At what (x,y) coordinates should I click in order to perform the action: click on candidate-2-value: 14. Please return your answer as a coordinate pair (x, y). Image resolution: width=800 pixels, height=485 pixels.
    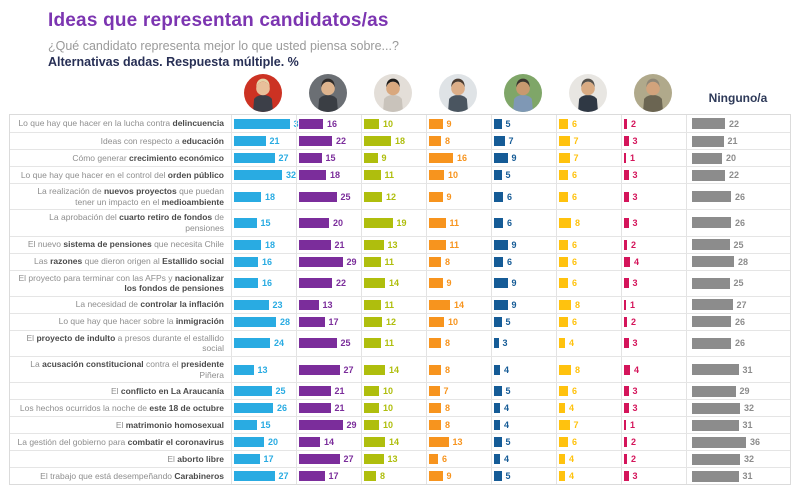
    Looking at the image, I should click on (329, 442).